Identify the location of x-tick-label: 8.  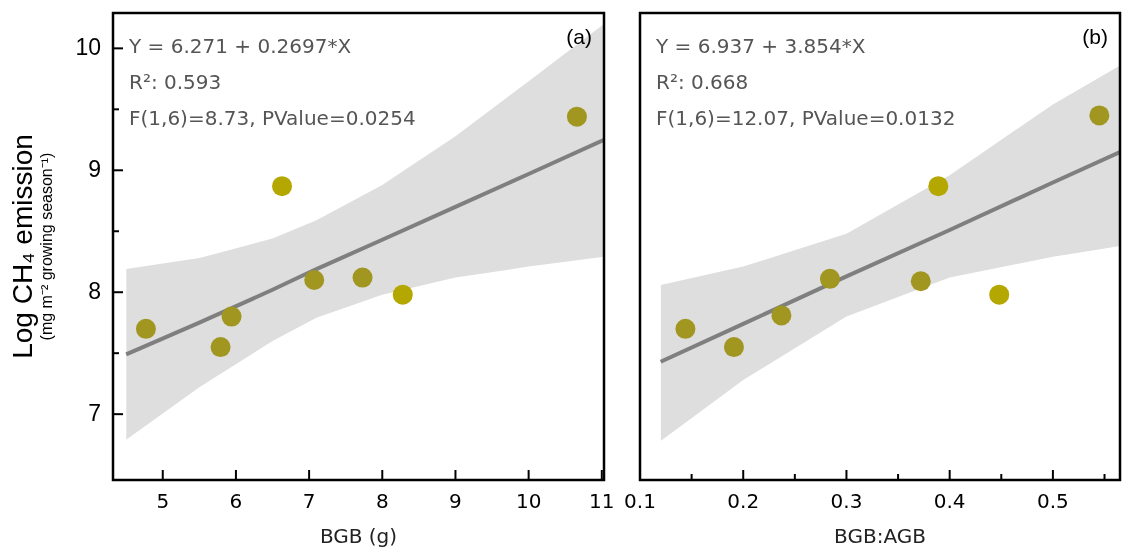
(382, 501).